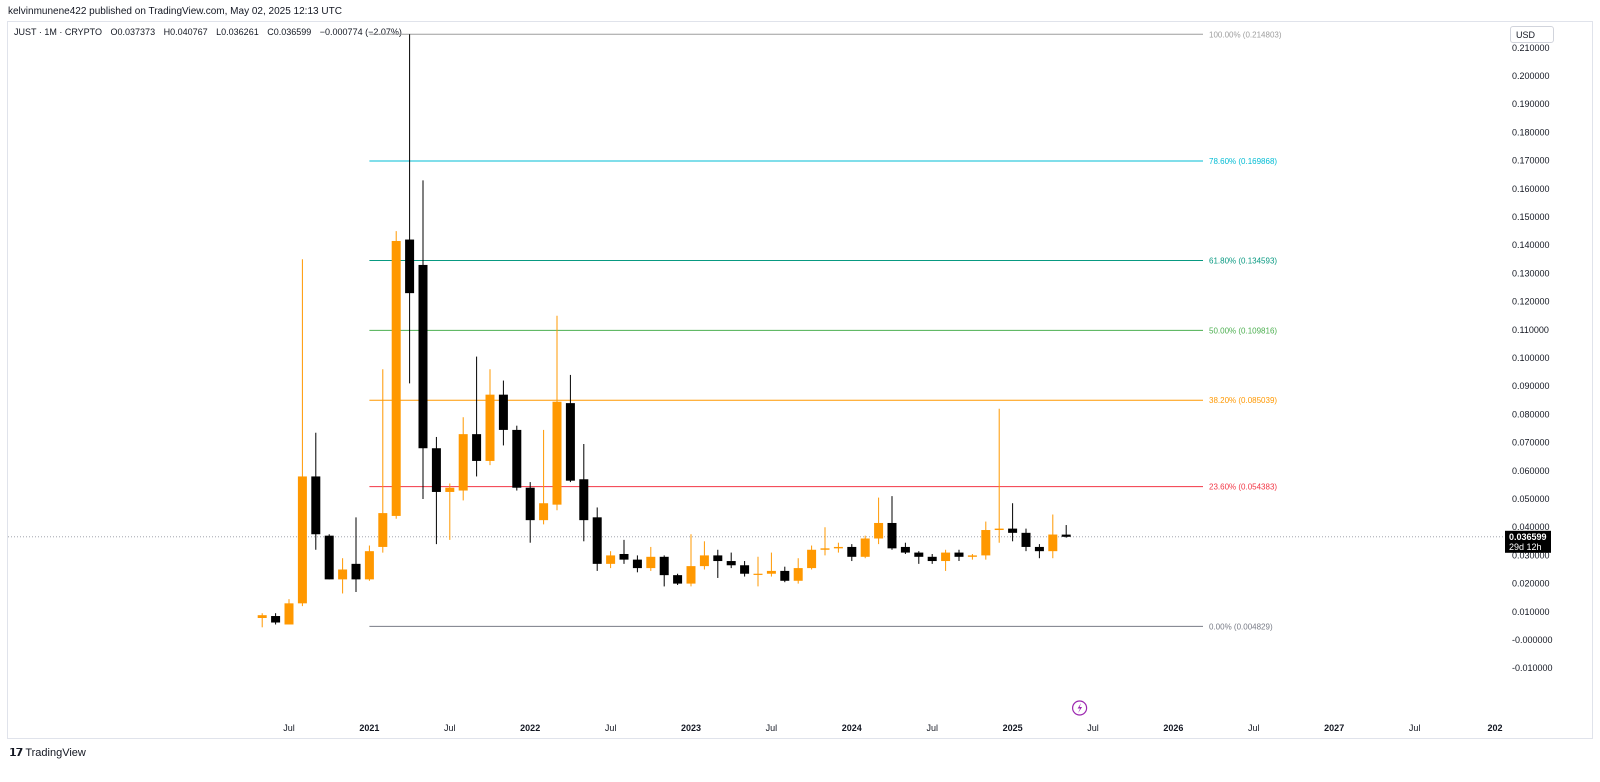 Image resolution: width=1600 pixels, height=782 pixels. I want to click on open-value: O0.037373, so click(133, 32).